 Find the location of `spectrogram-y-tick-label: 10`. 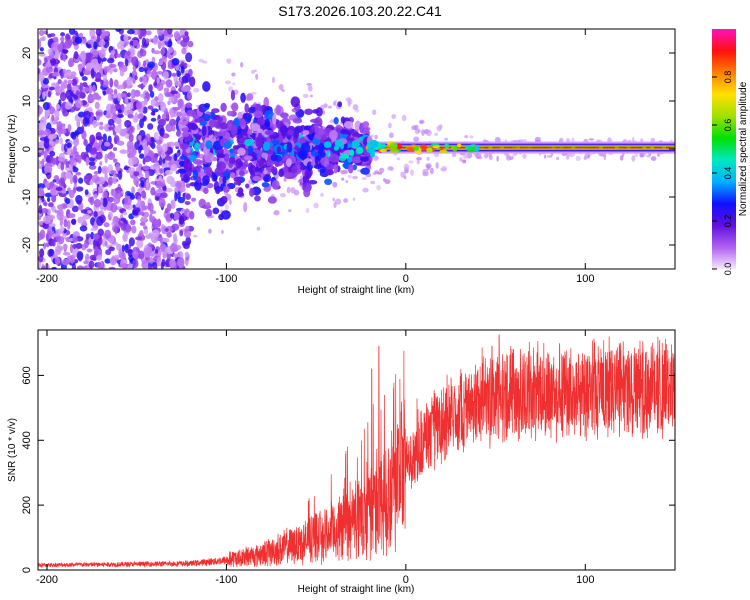

spectrogram-y-tick-label: 10 is located at coordinates (27, 101).